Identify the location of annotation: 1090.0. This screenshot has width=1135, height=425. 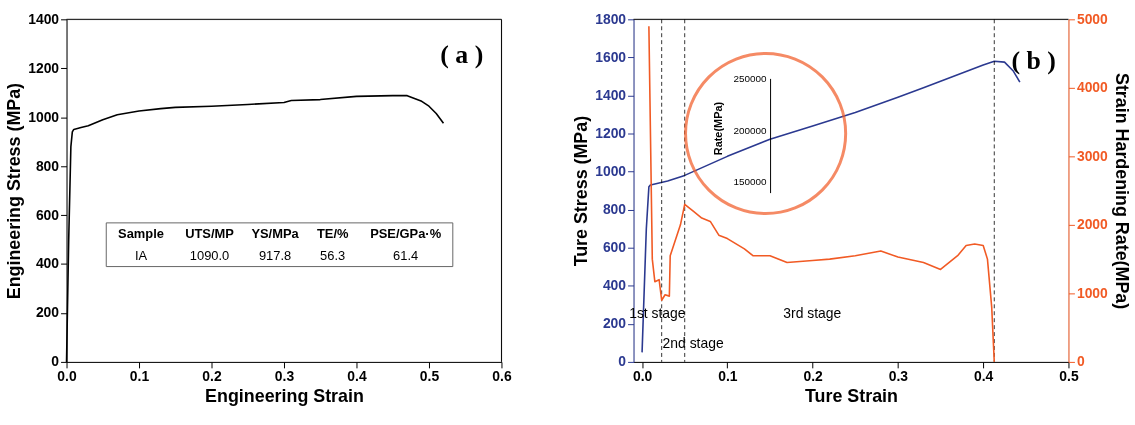
(209, 255).